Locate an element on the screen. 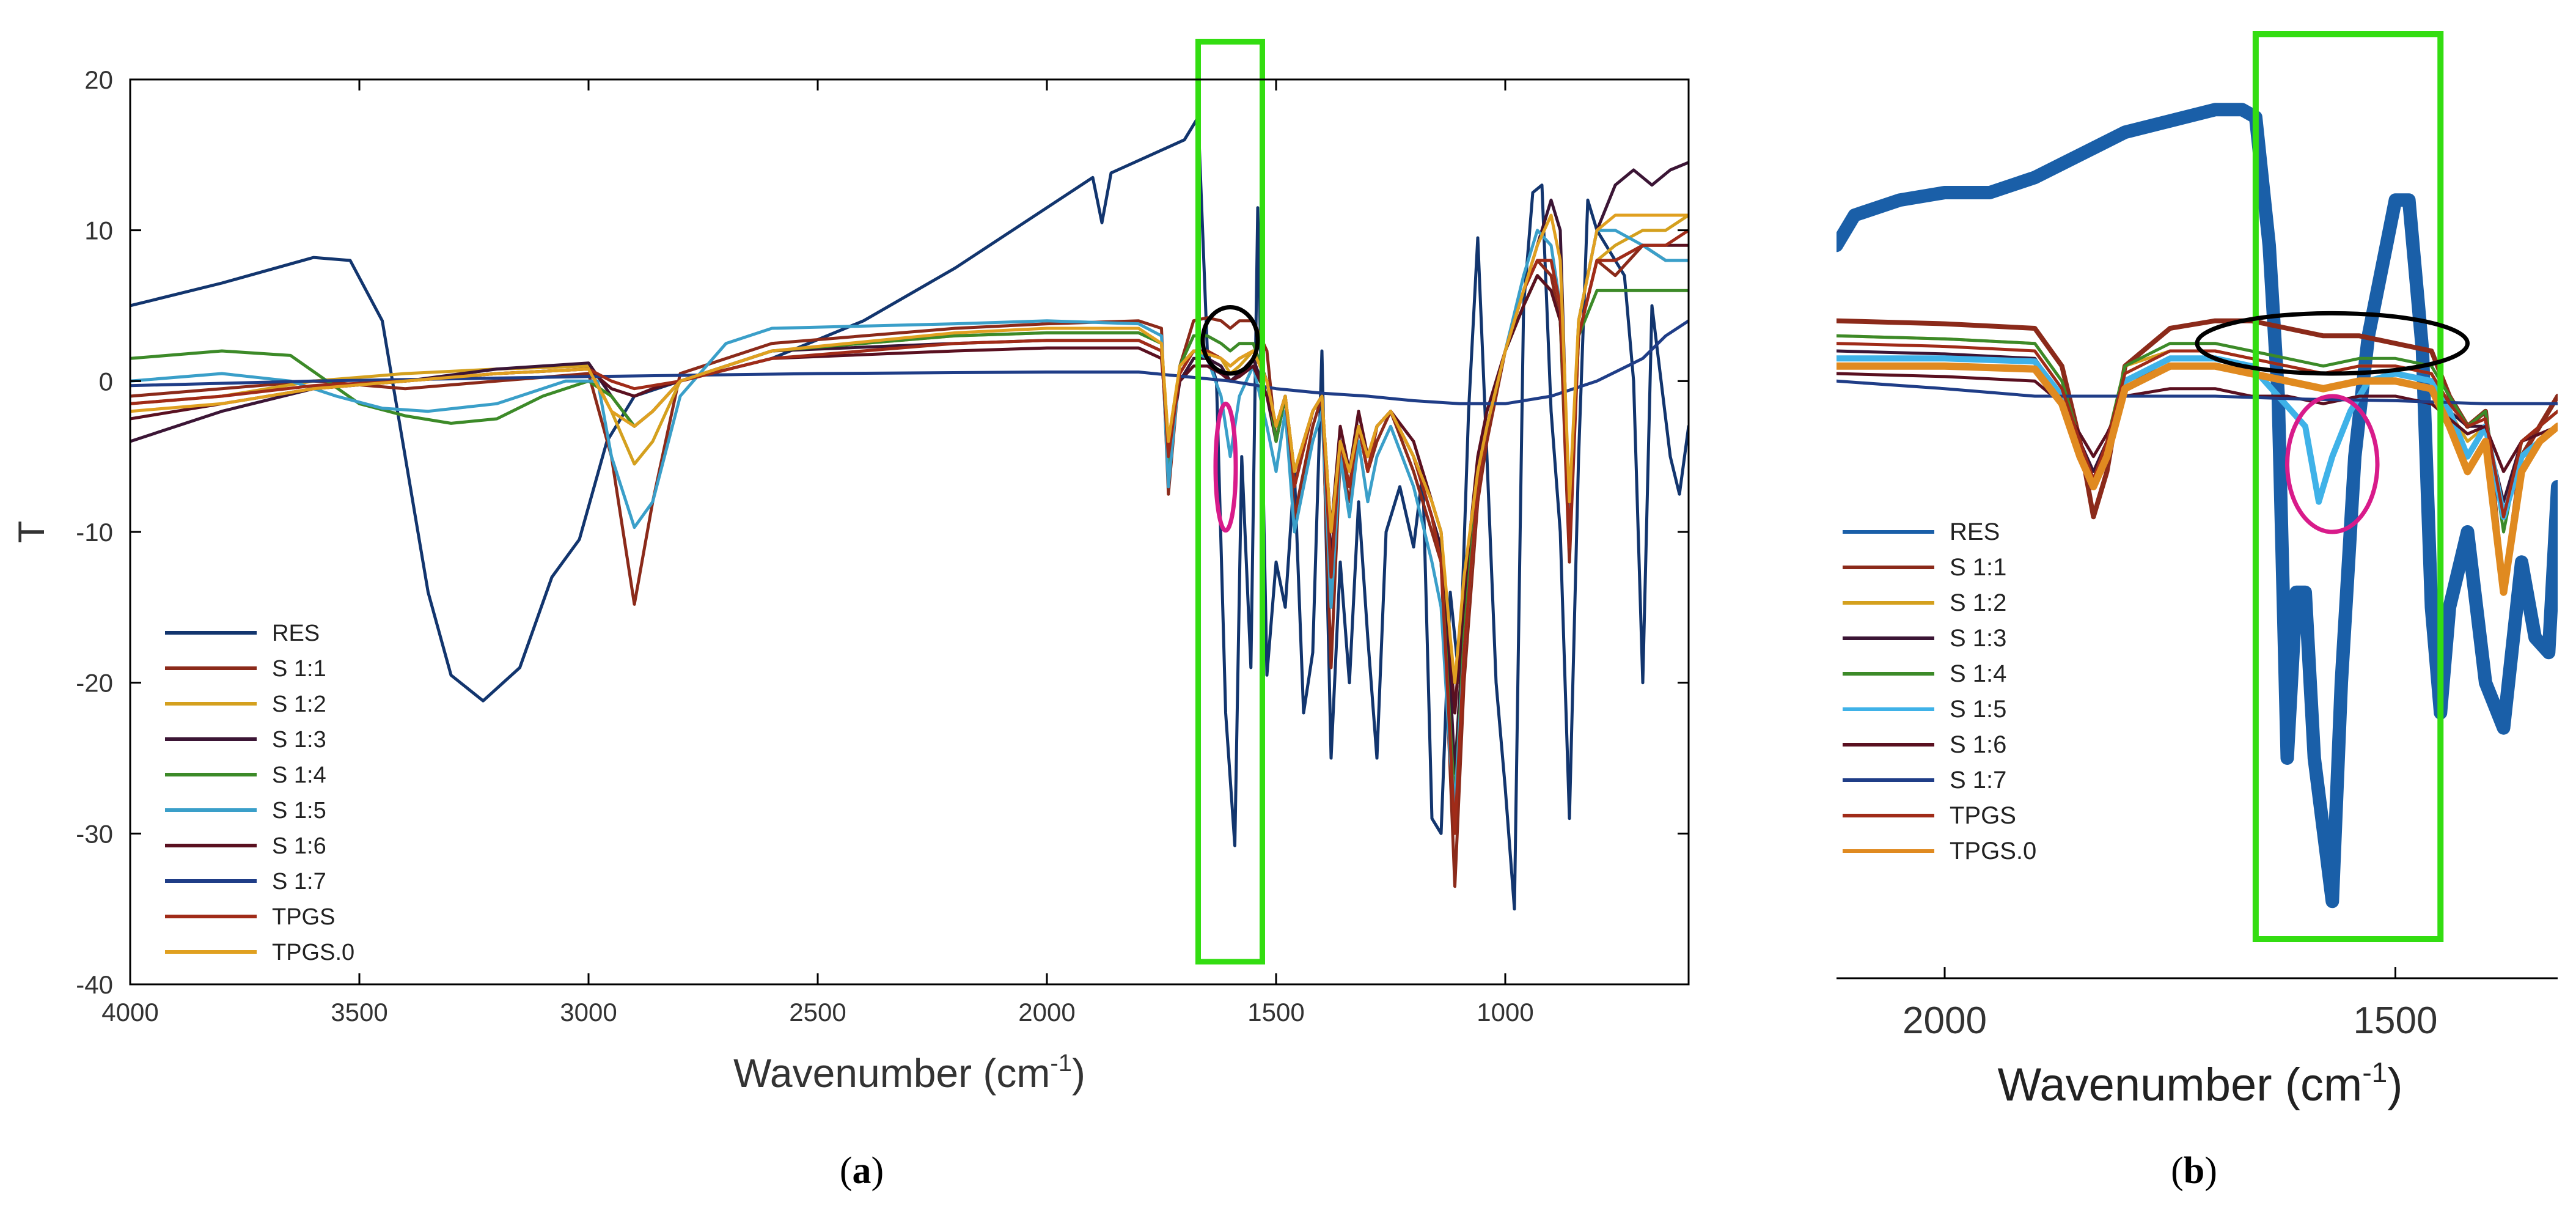 The height and width of the screenshot is (1213, 2576). x-tick-label: 4000 is located at coordinates (129, 1013).